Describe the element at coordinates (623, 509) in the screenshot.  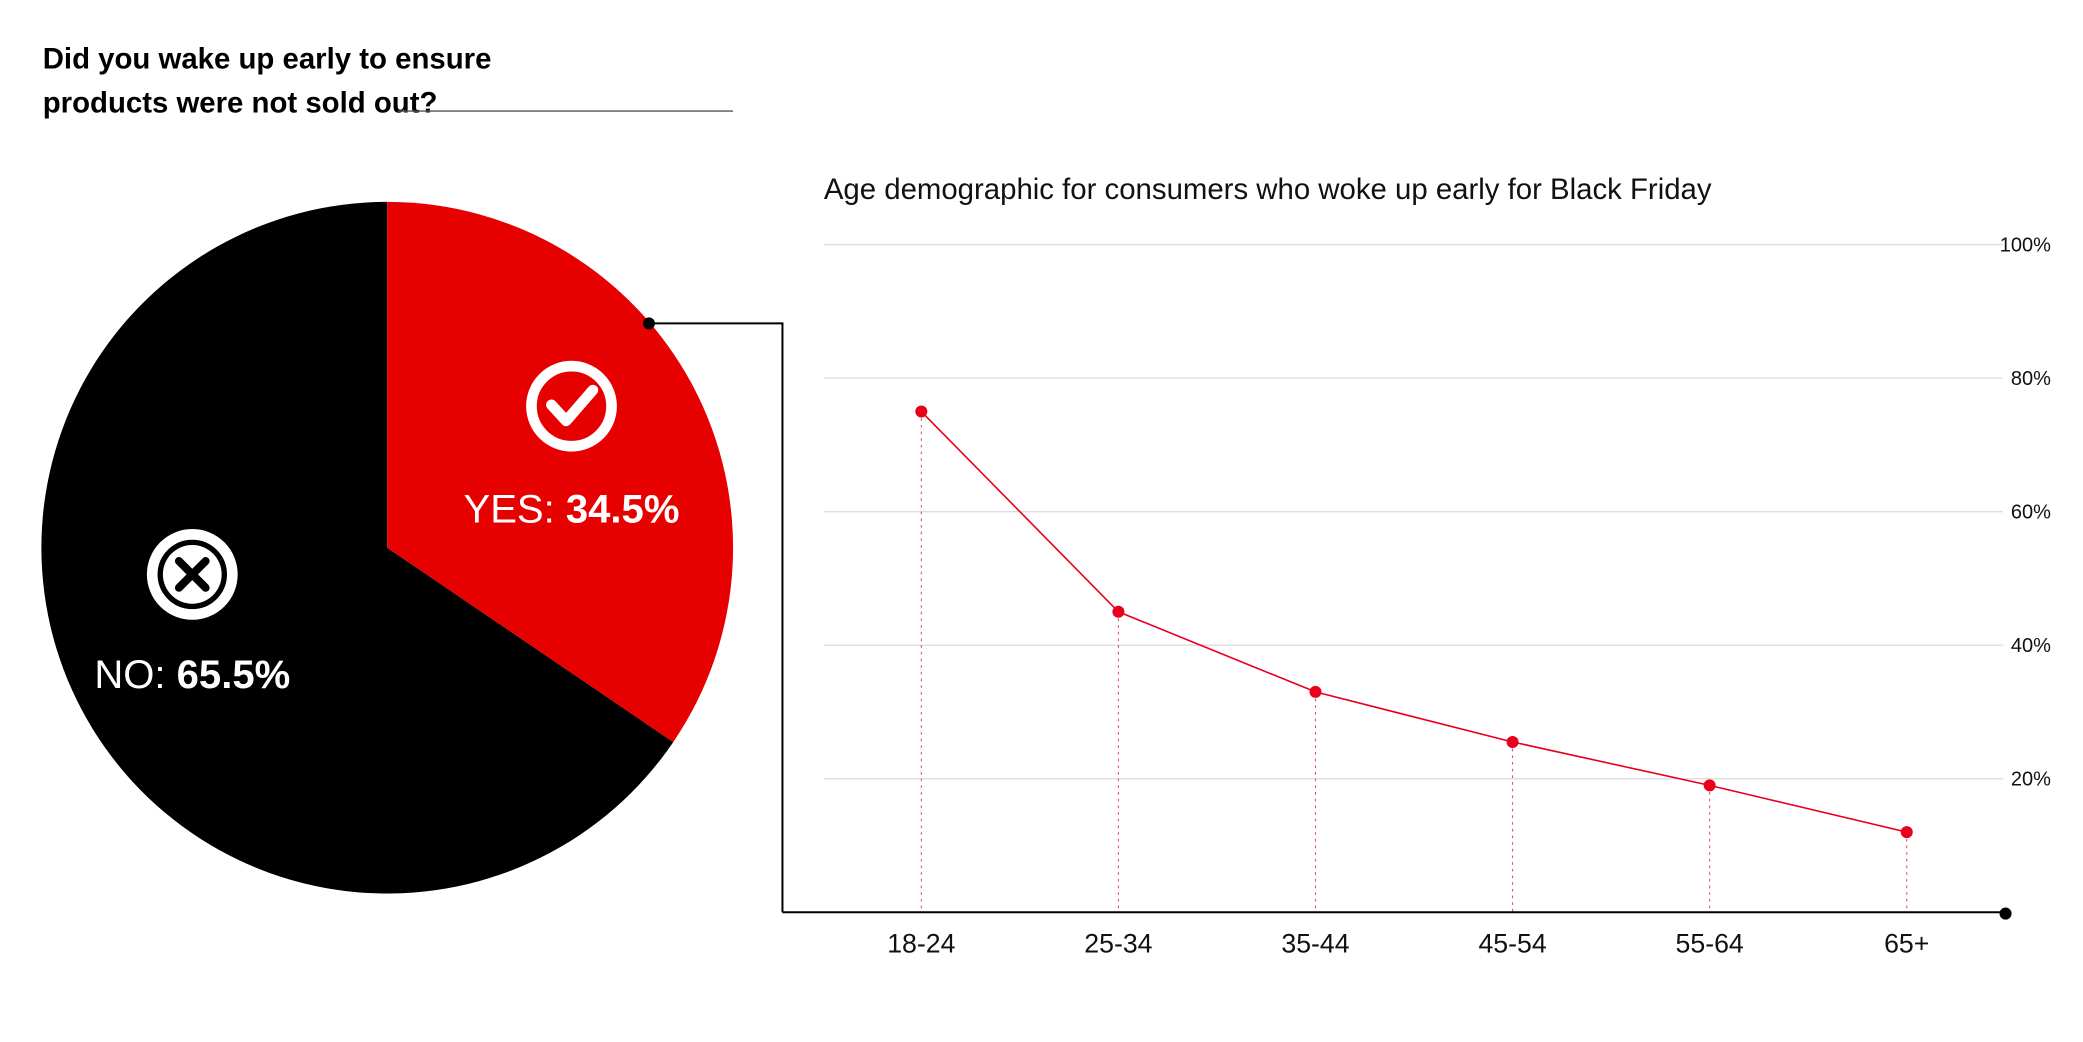
I see `yes-label-value: 34.5%` at that location.